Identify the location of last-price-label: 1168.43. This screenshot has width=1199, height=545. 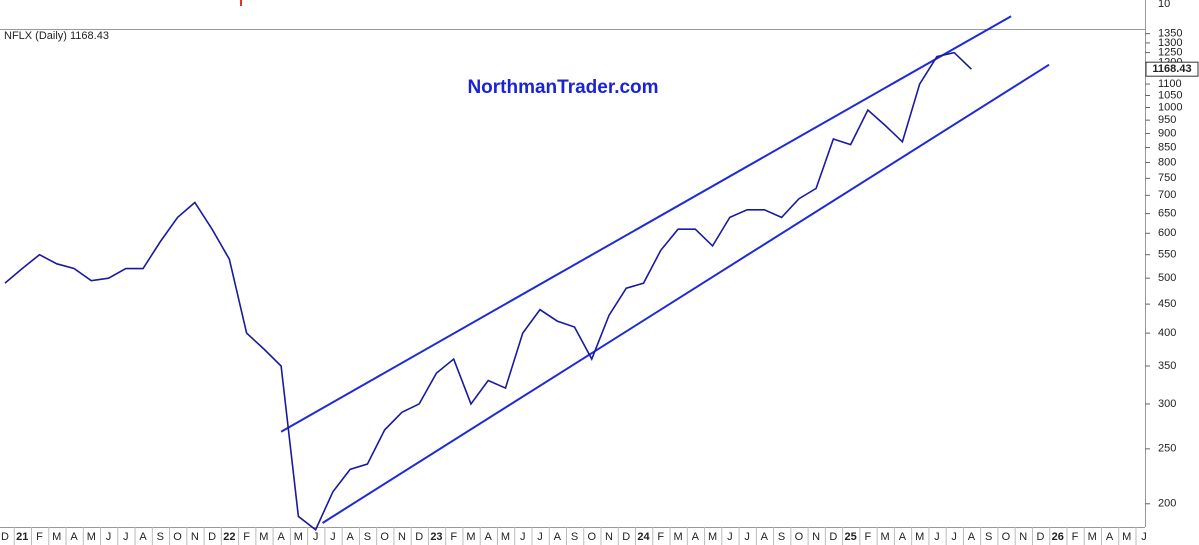
(1171, 69).